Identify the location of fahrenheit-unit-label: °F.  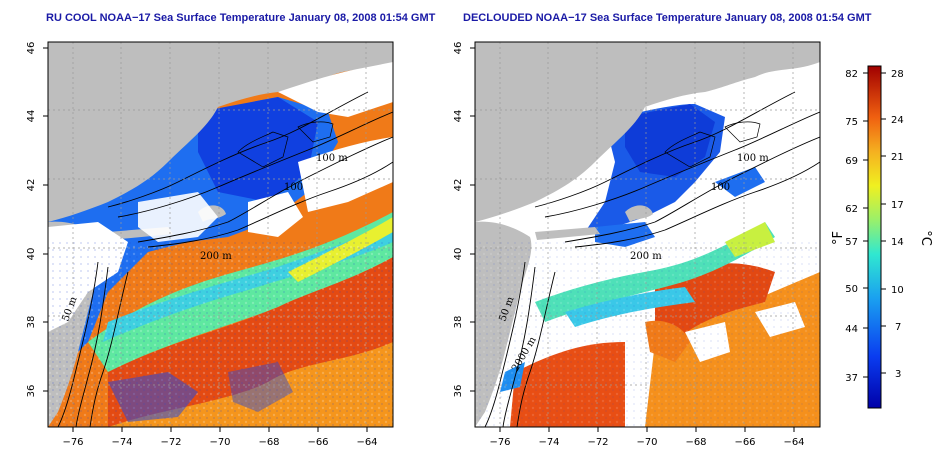
(838, 238).